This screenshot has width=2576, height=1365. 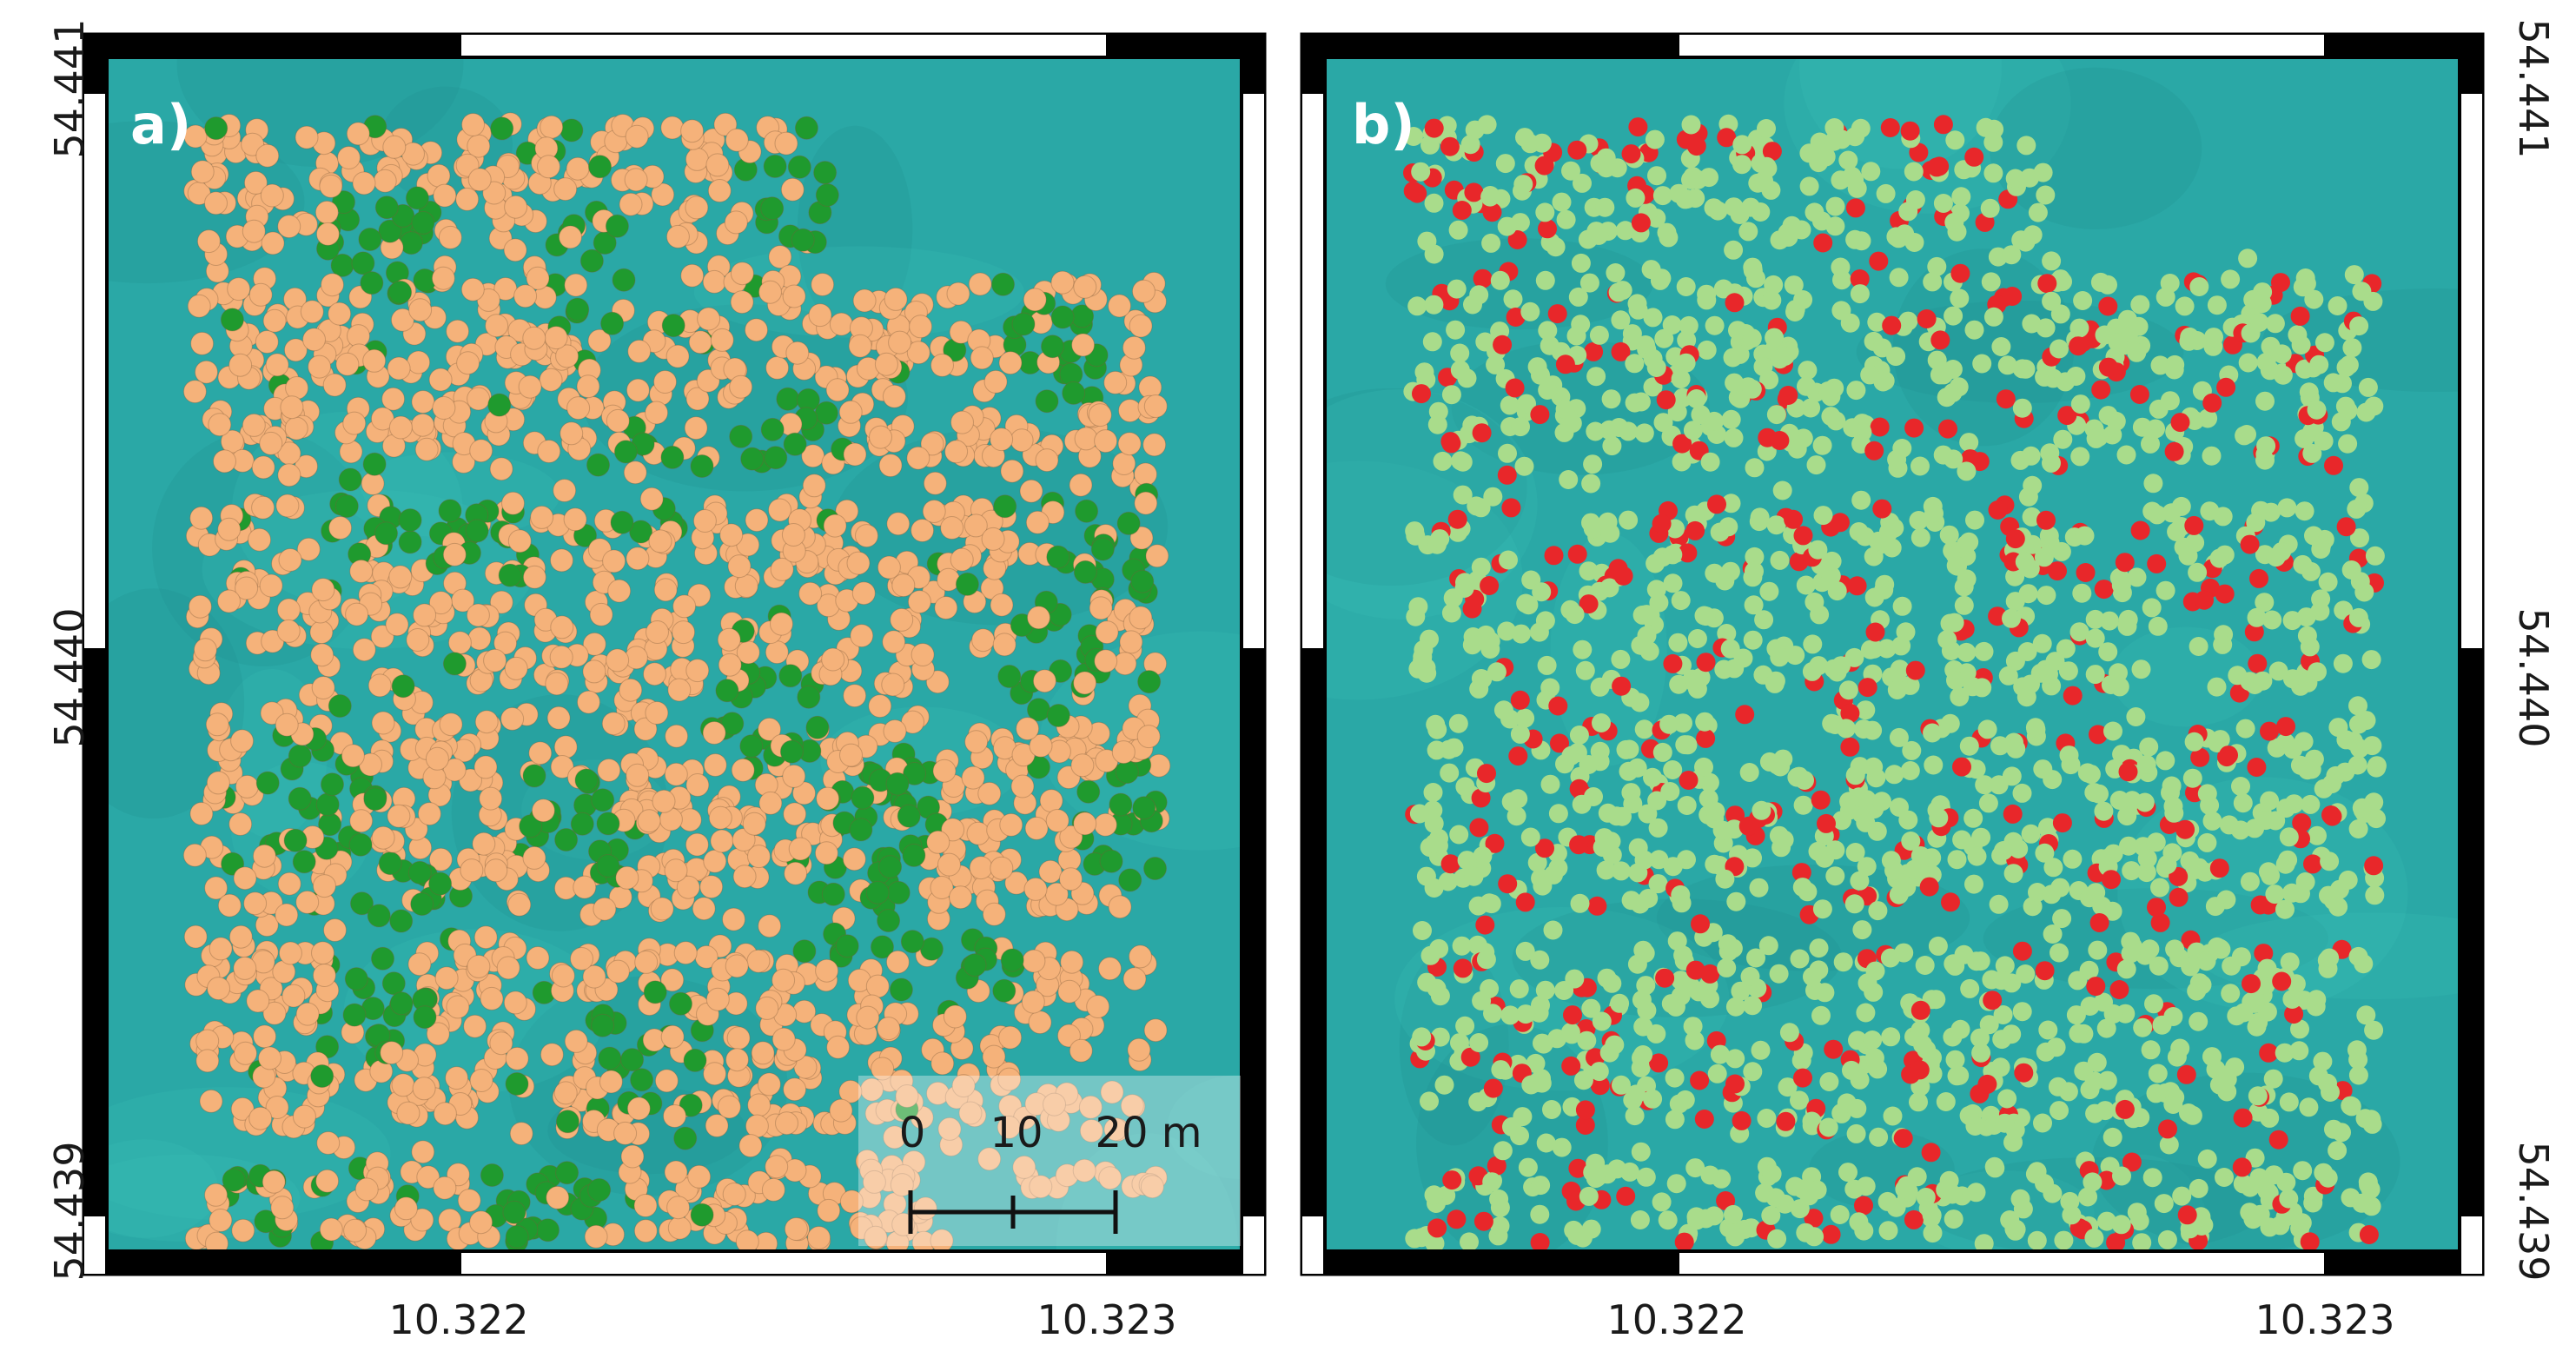 I want to click on panel-a-lon-label-10-322: 10.322, so click(x=459, y=1319).